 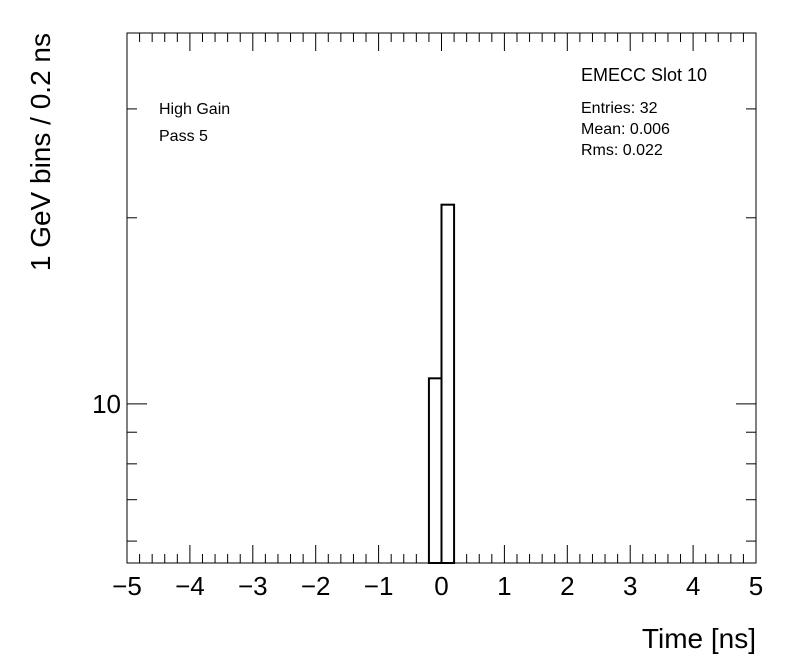 What do you see at coordinates (644, 75) in the screenshot?
I see `stats-title: EMECC Slot 10` at bounding box center [644, 75].